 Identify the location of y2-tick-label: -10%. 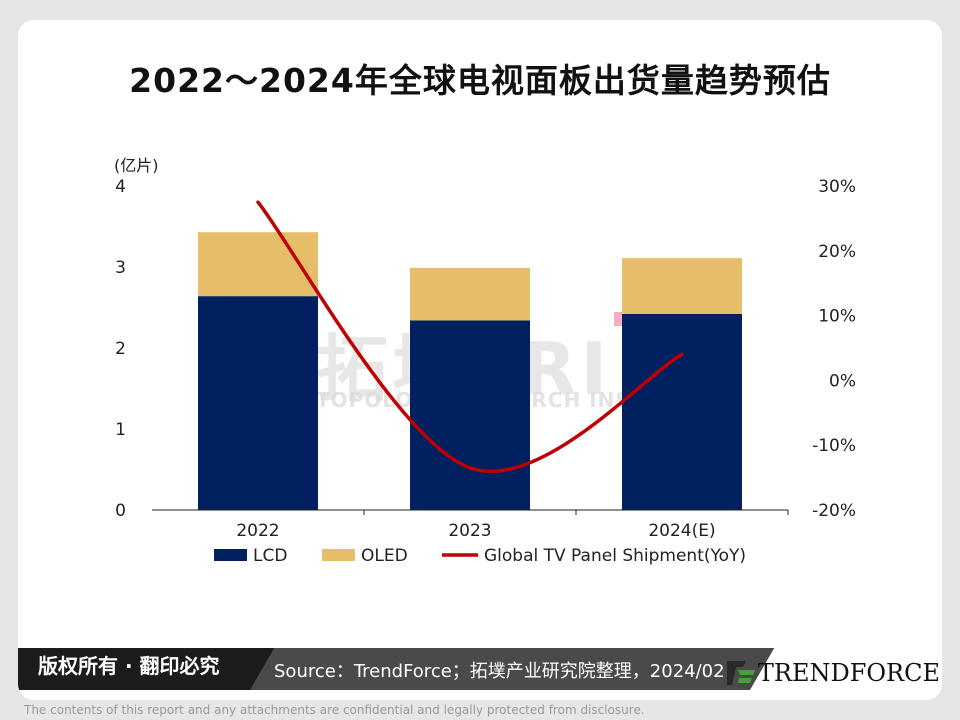
(834, 446).